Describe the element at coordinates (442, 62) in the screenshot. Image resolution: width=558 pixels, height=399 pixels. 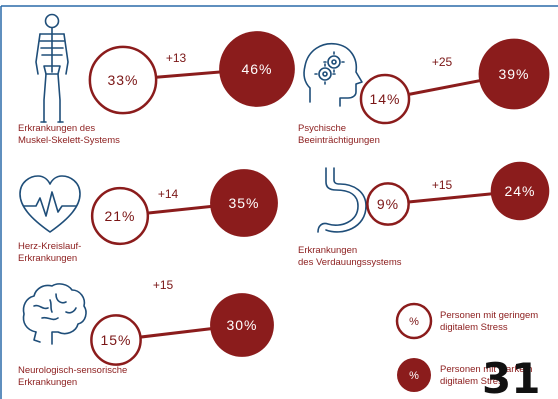
I see `difference-label: +25` at that location.